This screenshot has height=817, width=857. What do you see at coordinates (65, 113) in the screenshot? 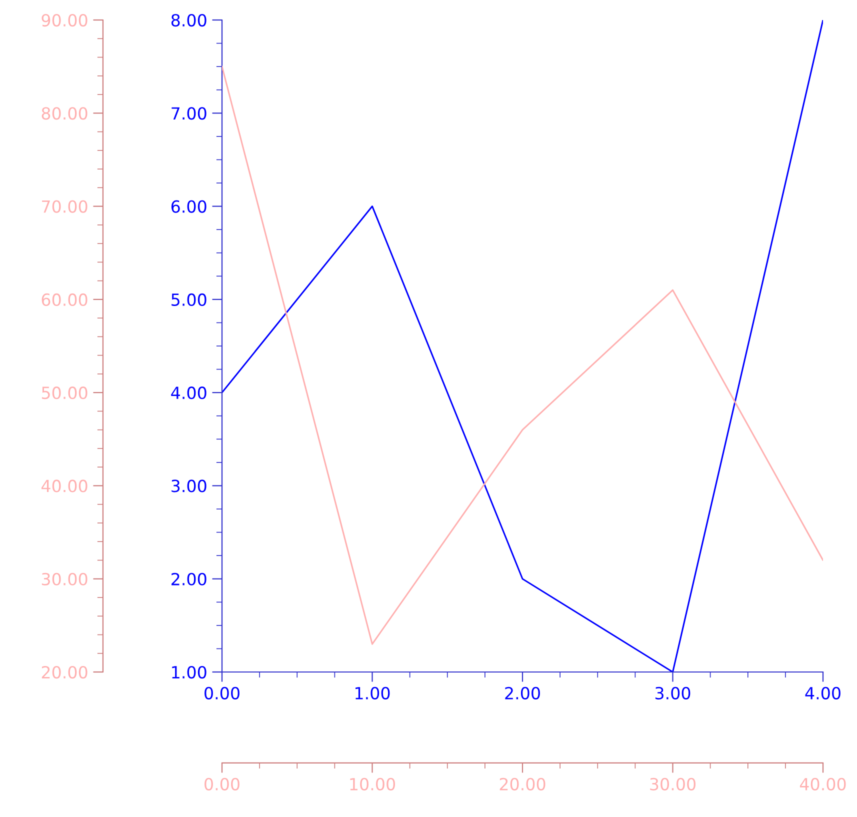
I see `y2-tick-label: 80.00` at bounding box center [65, 113].